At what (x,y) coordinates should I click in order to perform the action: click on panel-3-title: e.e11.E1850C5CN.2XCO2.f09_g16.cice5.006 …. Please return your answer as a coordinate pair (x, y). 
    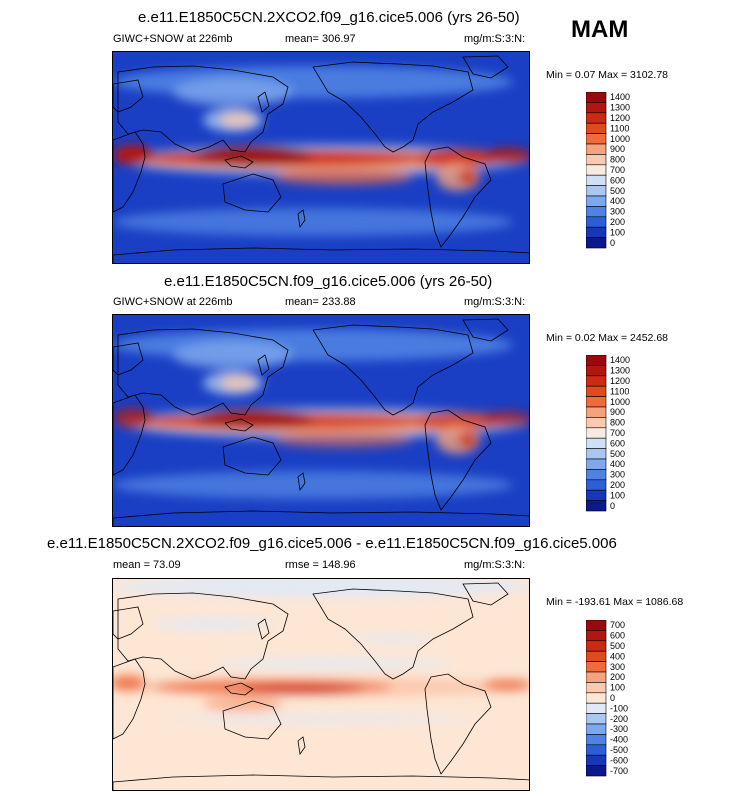
    Looking at the image, I should click on (332, 543).